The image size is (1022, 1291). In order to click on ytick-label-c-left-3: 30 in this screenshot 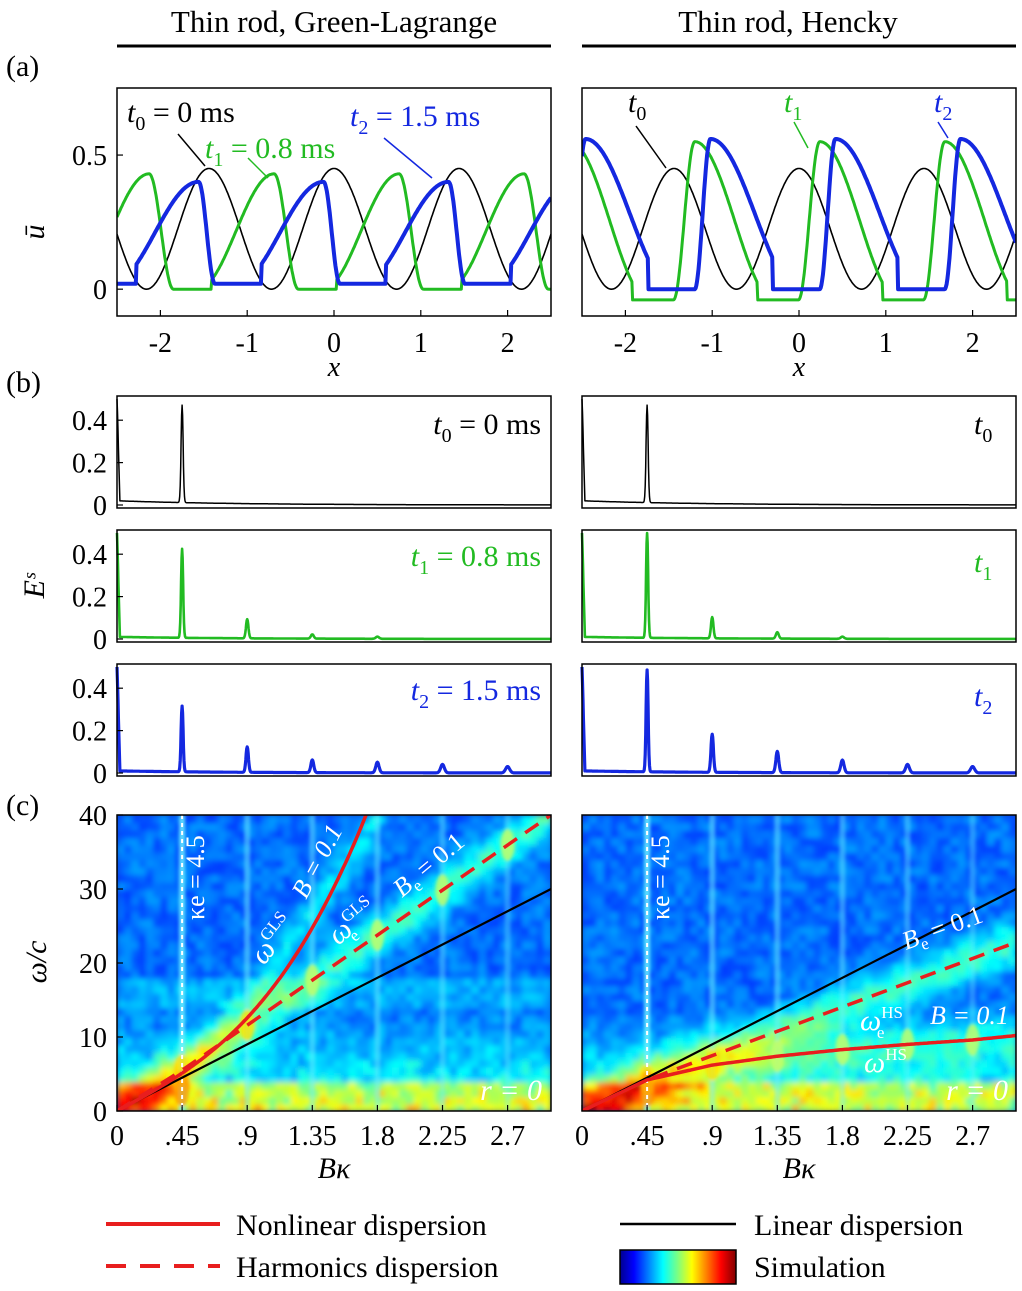, I will do `click(93, 890)`.